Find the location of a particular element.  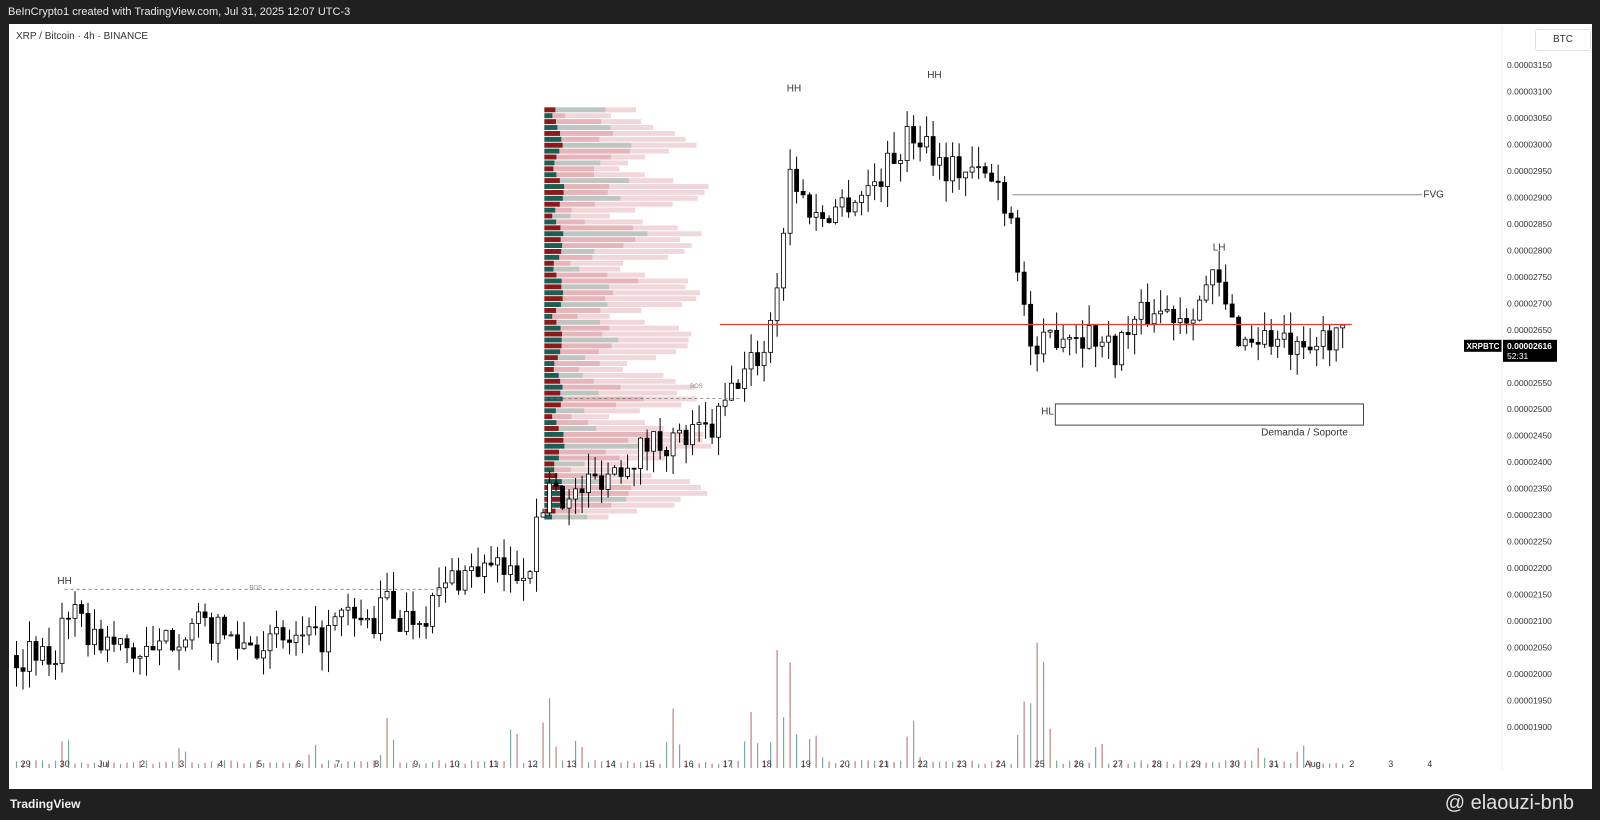

x-tick-label: 29 is located at coordinates (26, 764).